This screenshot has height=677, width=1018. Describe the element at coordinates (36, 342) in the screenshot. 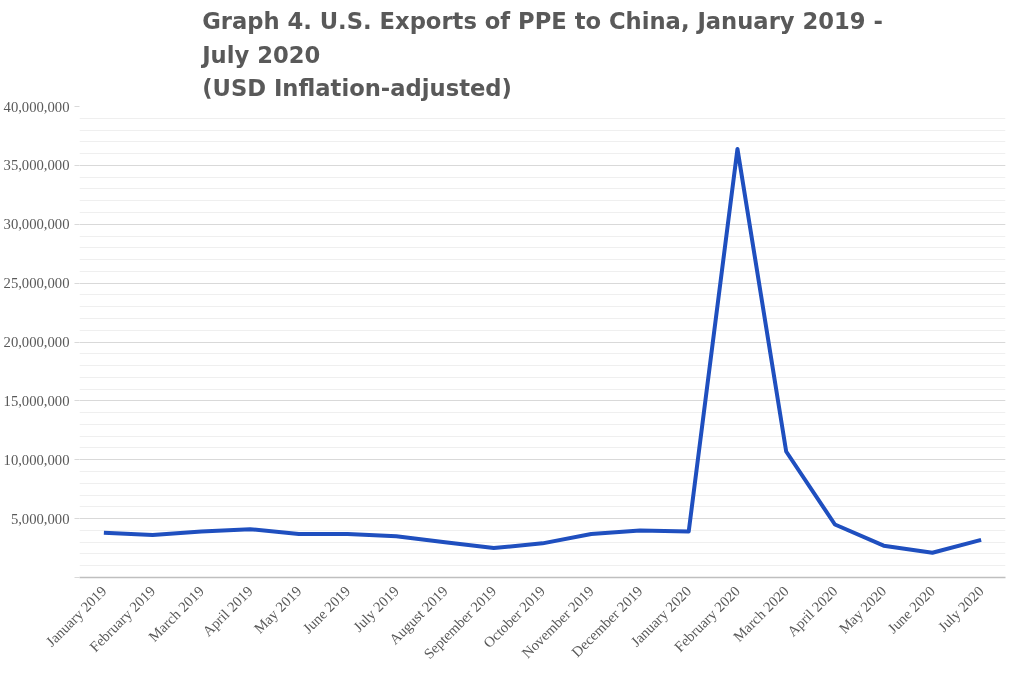

I see `y-tick-label: 20,000,000` at that location.